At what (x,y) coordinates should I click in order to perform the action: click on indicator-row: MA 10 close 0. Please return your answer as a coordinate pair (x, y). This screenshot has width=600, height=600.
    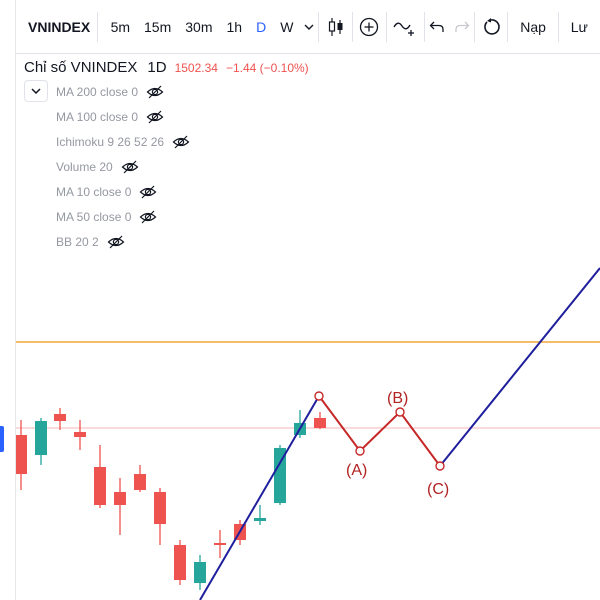
    Looking at the image, I should click on (106, 192).